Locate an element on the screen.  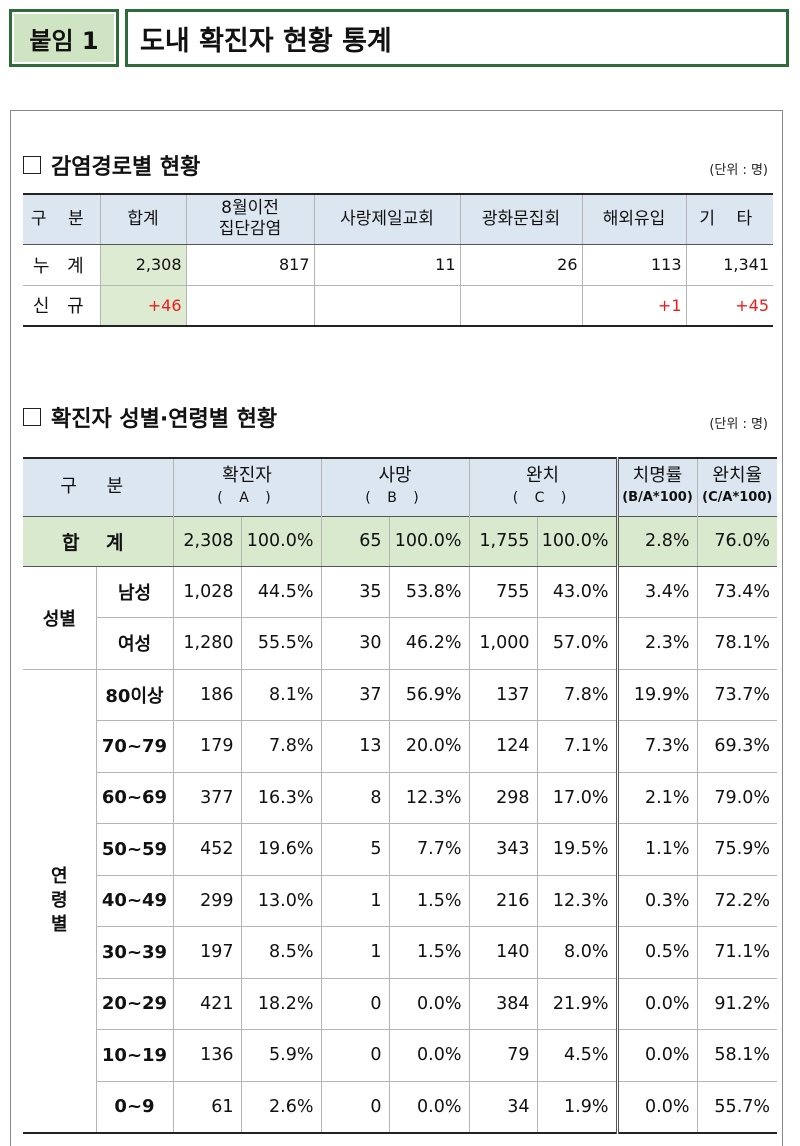
table-cell: 7.8% is located at coordinates (577, 694).